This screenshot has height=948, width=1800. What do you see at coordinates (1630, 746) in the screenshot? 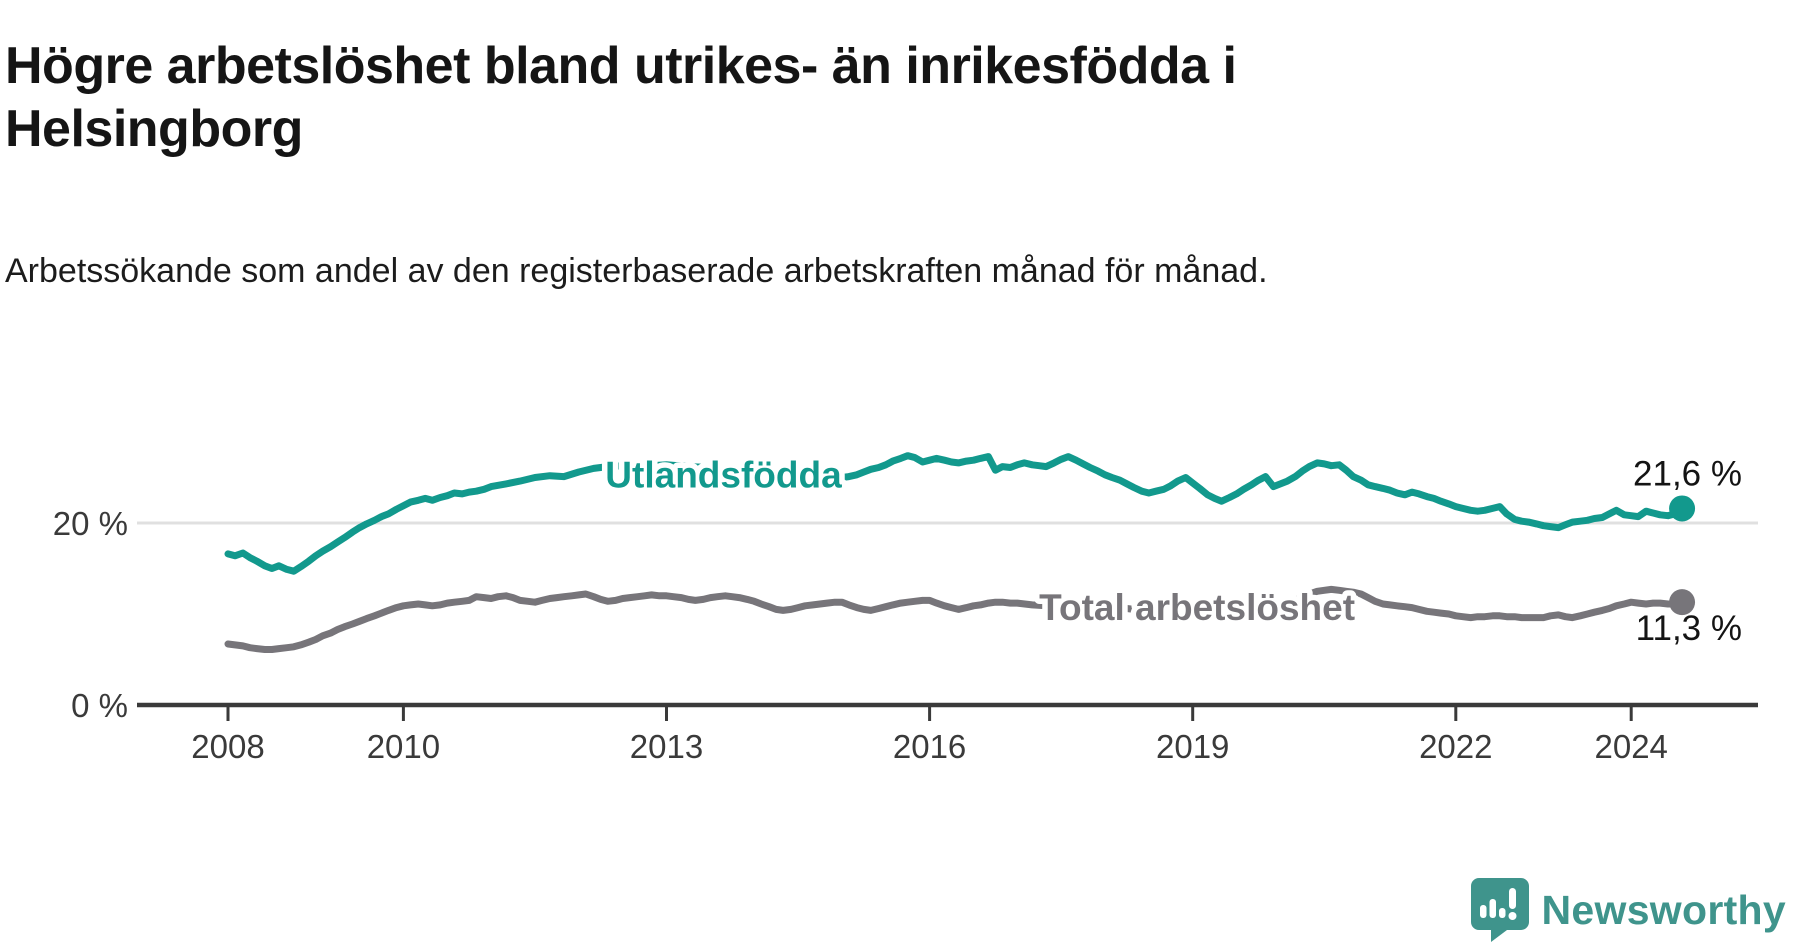
I see `x-axis-tick-label: 2024` at bounding box center [1630, 746].